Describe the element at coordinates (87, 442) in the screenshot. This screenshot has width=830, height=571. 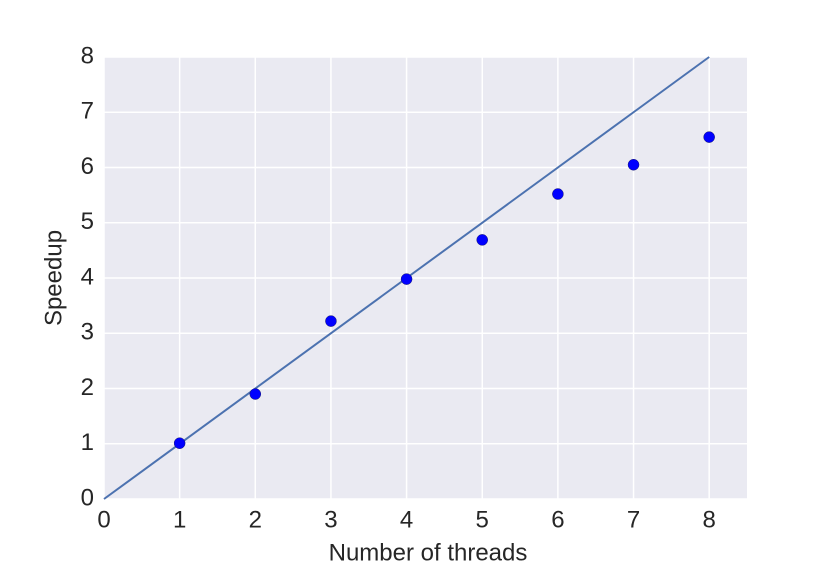
I see `y-tick-label: 1` at that location.